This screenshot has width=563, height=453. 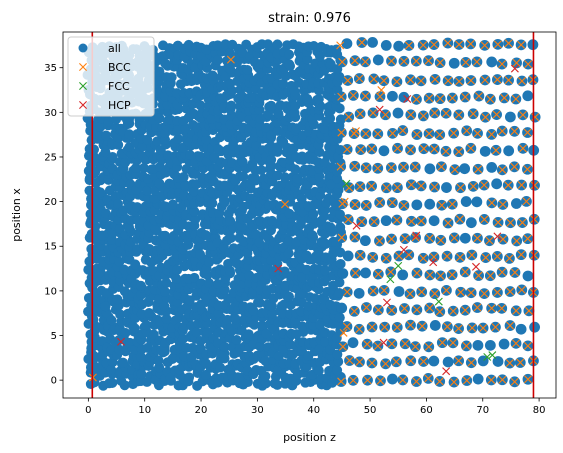 What do you see at coordinates (50, 202) in the screenshot?
I see `y-tick-label: 20` at bounding box center [50, 202].